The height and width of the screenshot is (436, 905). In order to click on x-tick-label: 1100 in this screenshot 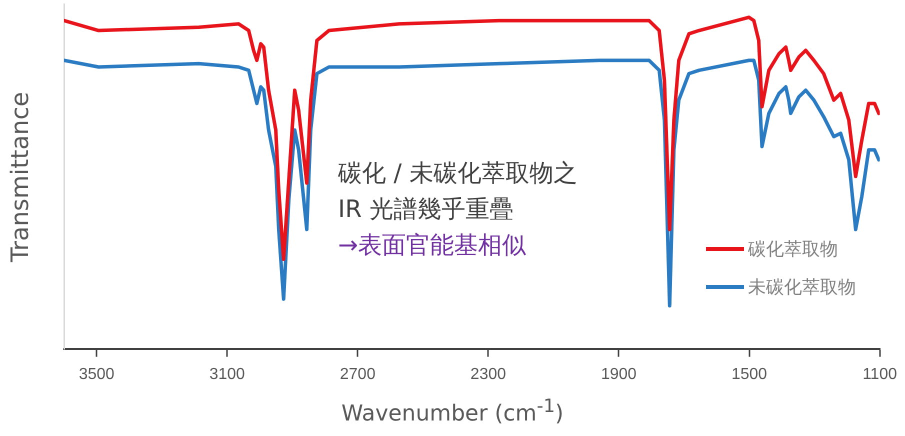, I will do `click(880, 374)`.